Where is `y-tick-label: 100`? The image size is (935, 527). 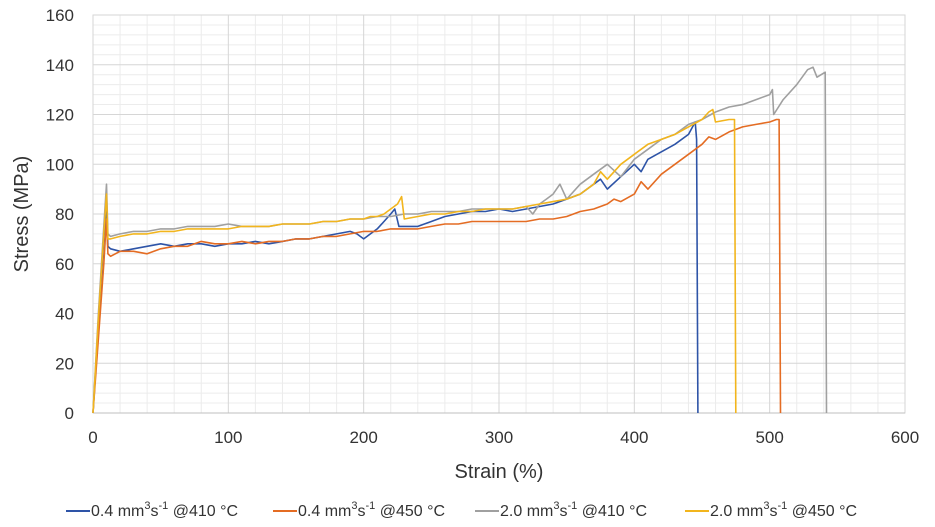
y-tick-label: 100 is located at coordinates (60, 164).